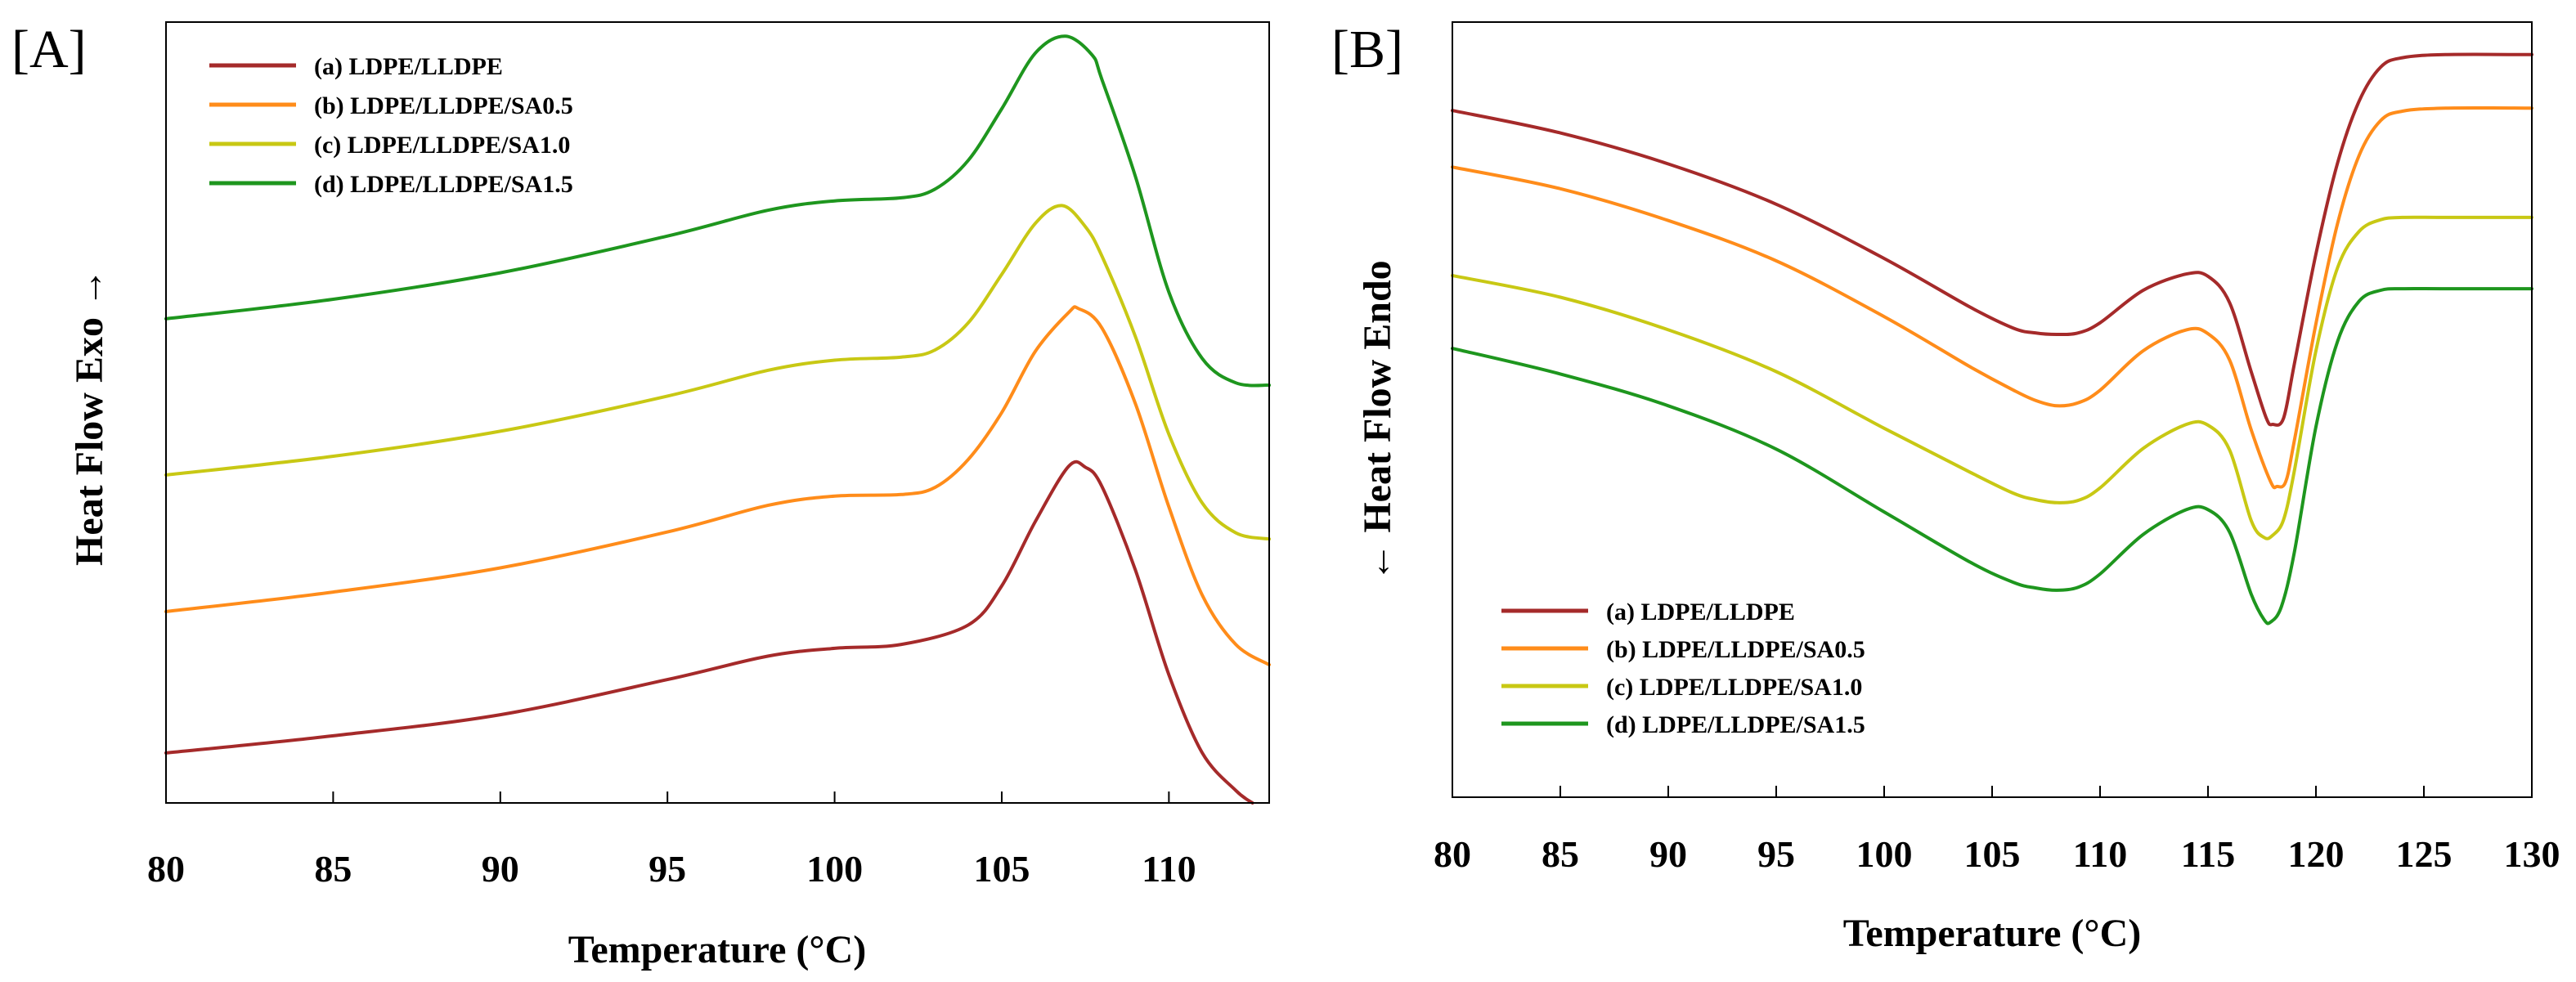 The image size is (2576, 982). I want to click on x-tick-label: 120, so click(2316, 854).